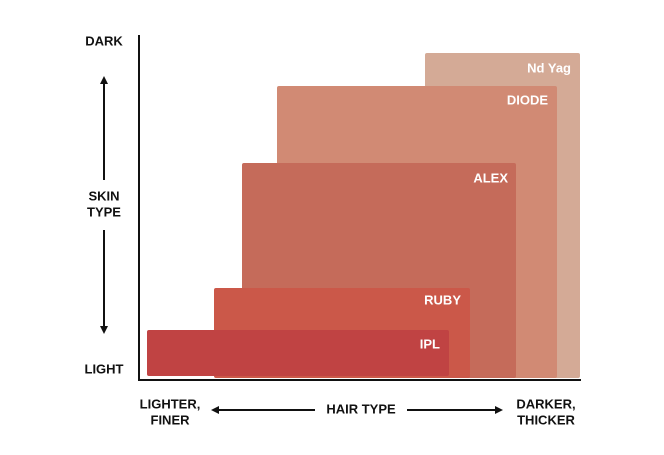 This screenshot has height=455, width=664. I want to click on region-ipl, so click(298, 353).